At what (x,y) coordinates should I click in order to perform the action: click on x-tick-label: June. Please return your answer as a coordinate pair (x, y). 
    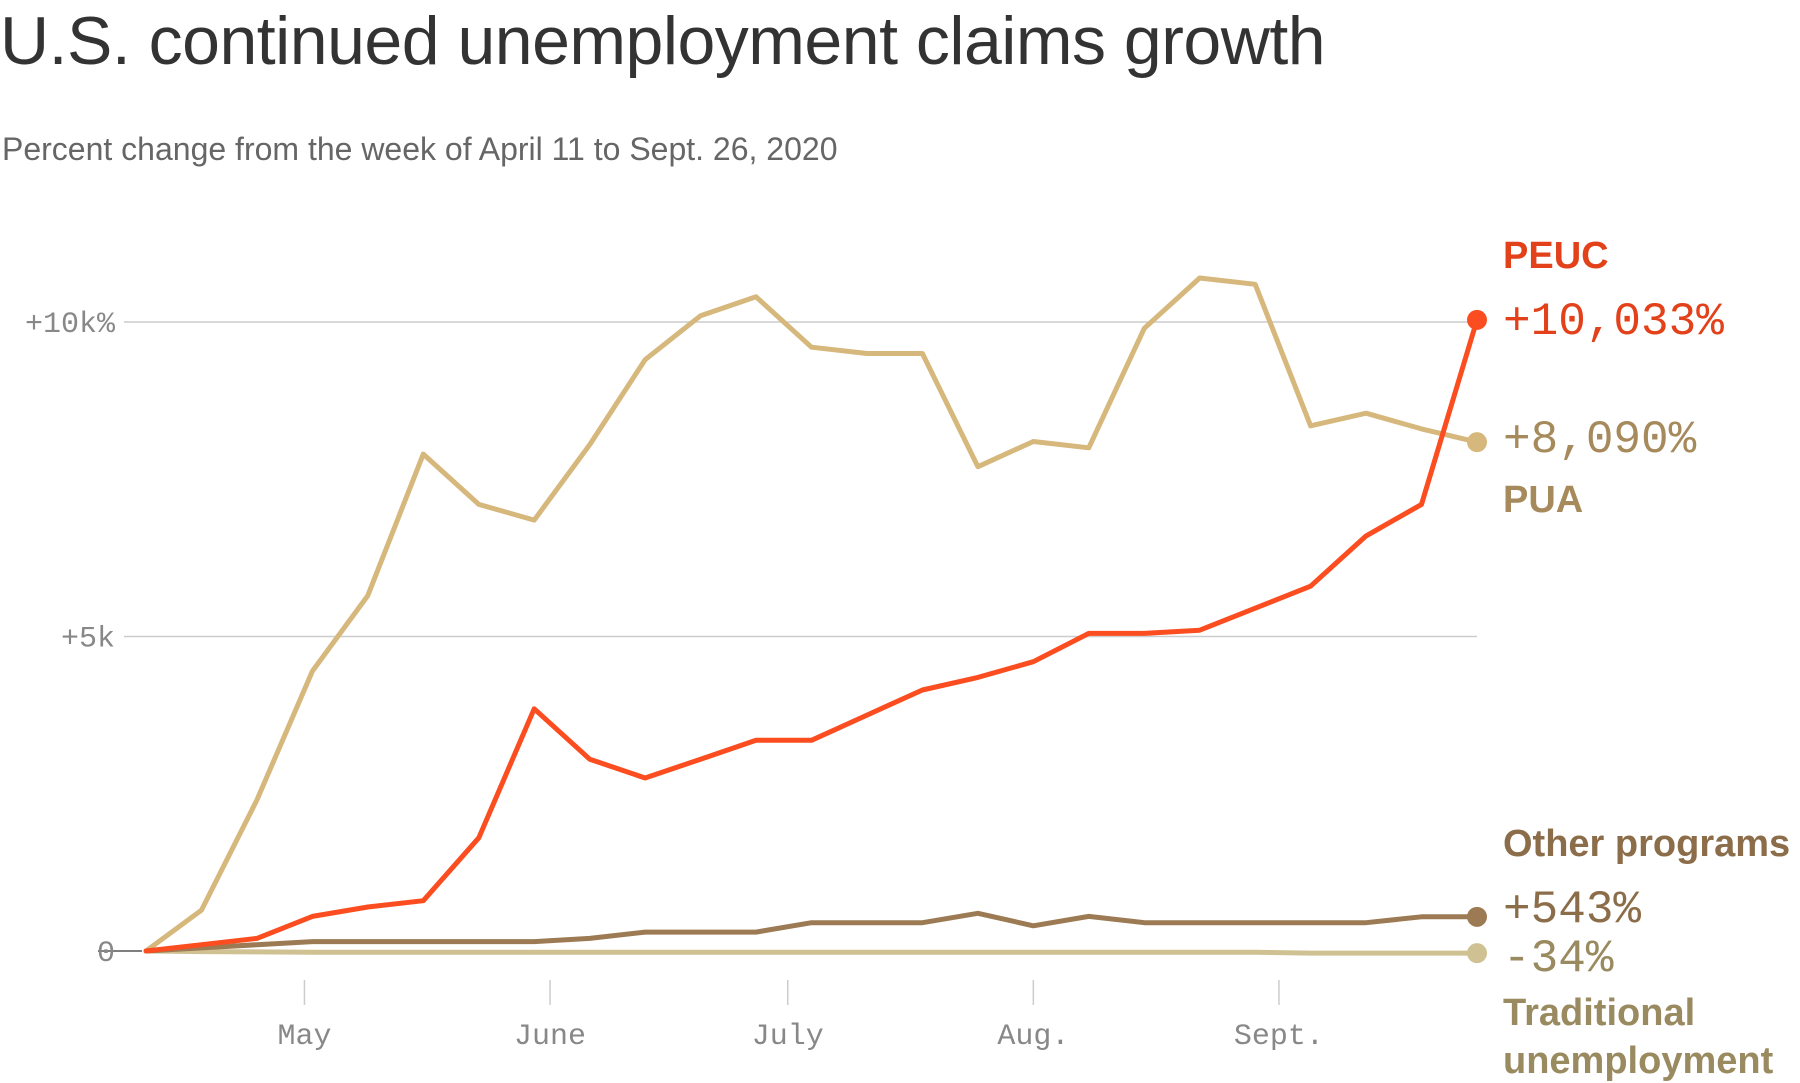
    Looking at the image, I should click on (550, 1037).